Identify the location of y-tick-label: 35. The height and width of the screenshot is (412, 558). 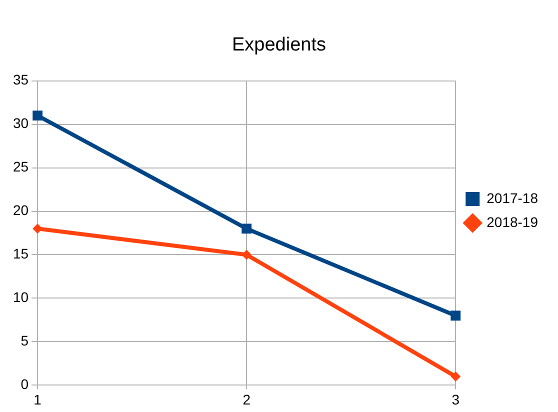
(20, 80).